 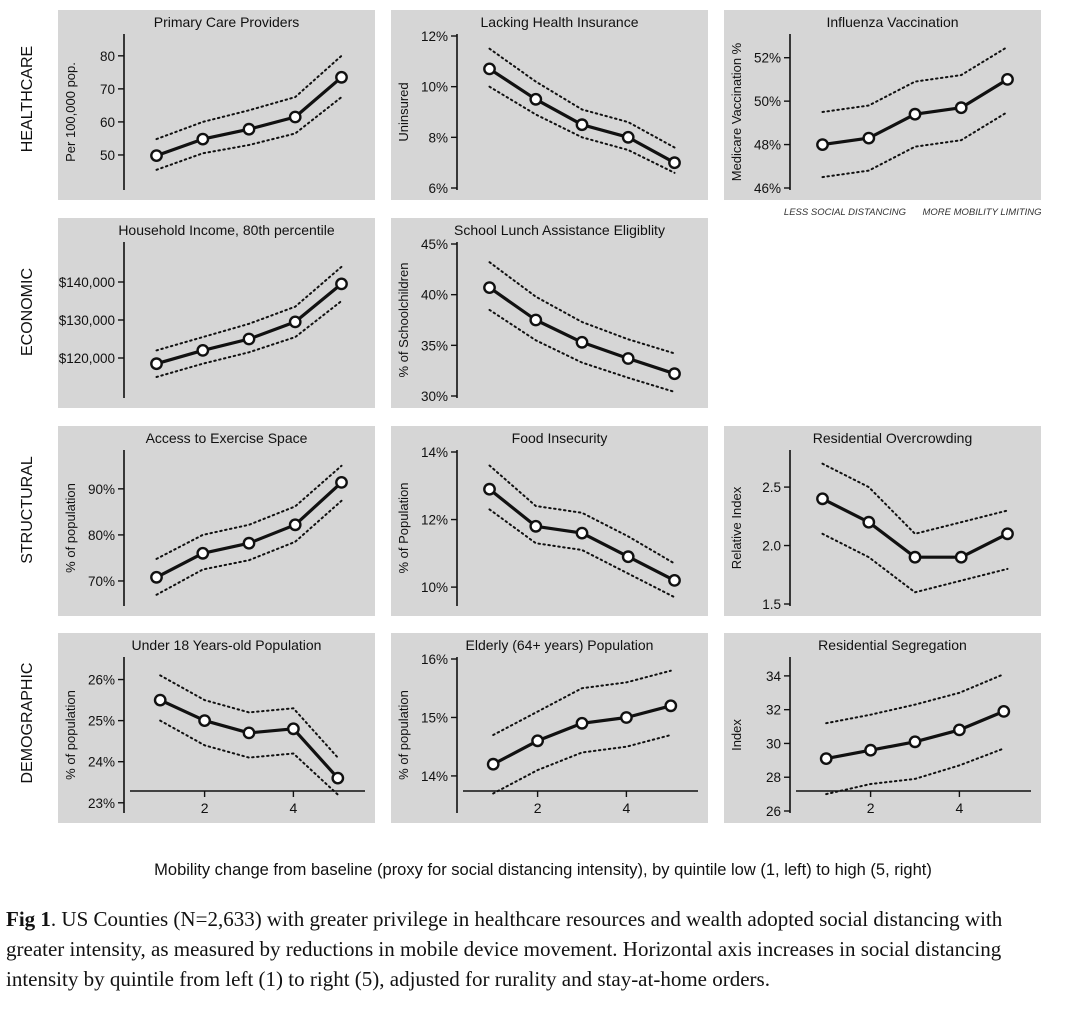 I want to click on y-tick-label: 25%, so click(x=101, y=721).